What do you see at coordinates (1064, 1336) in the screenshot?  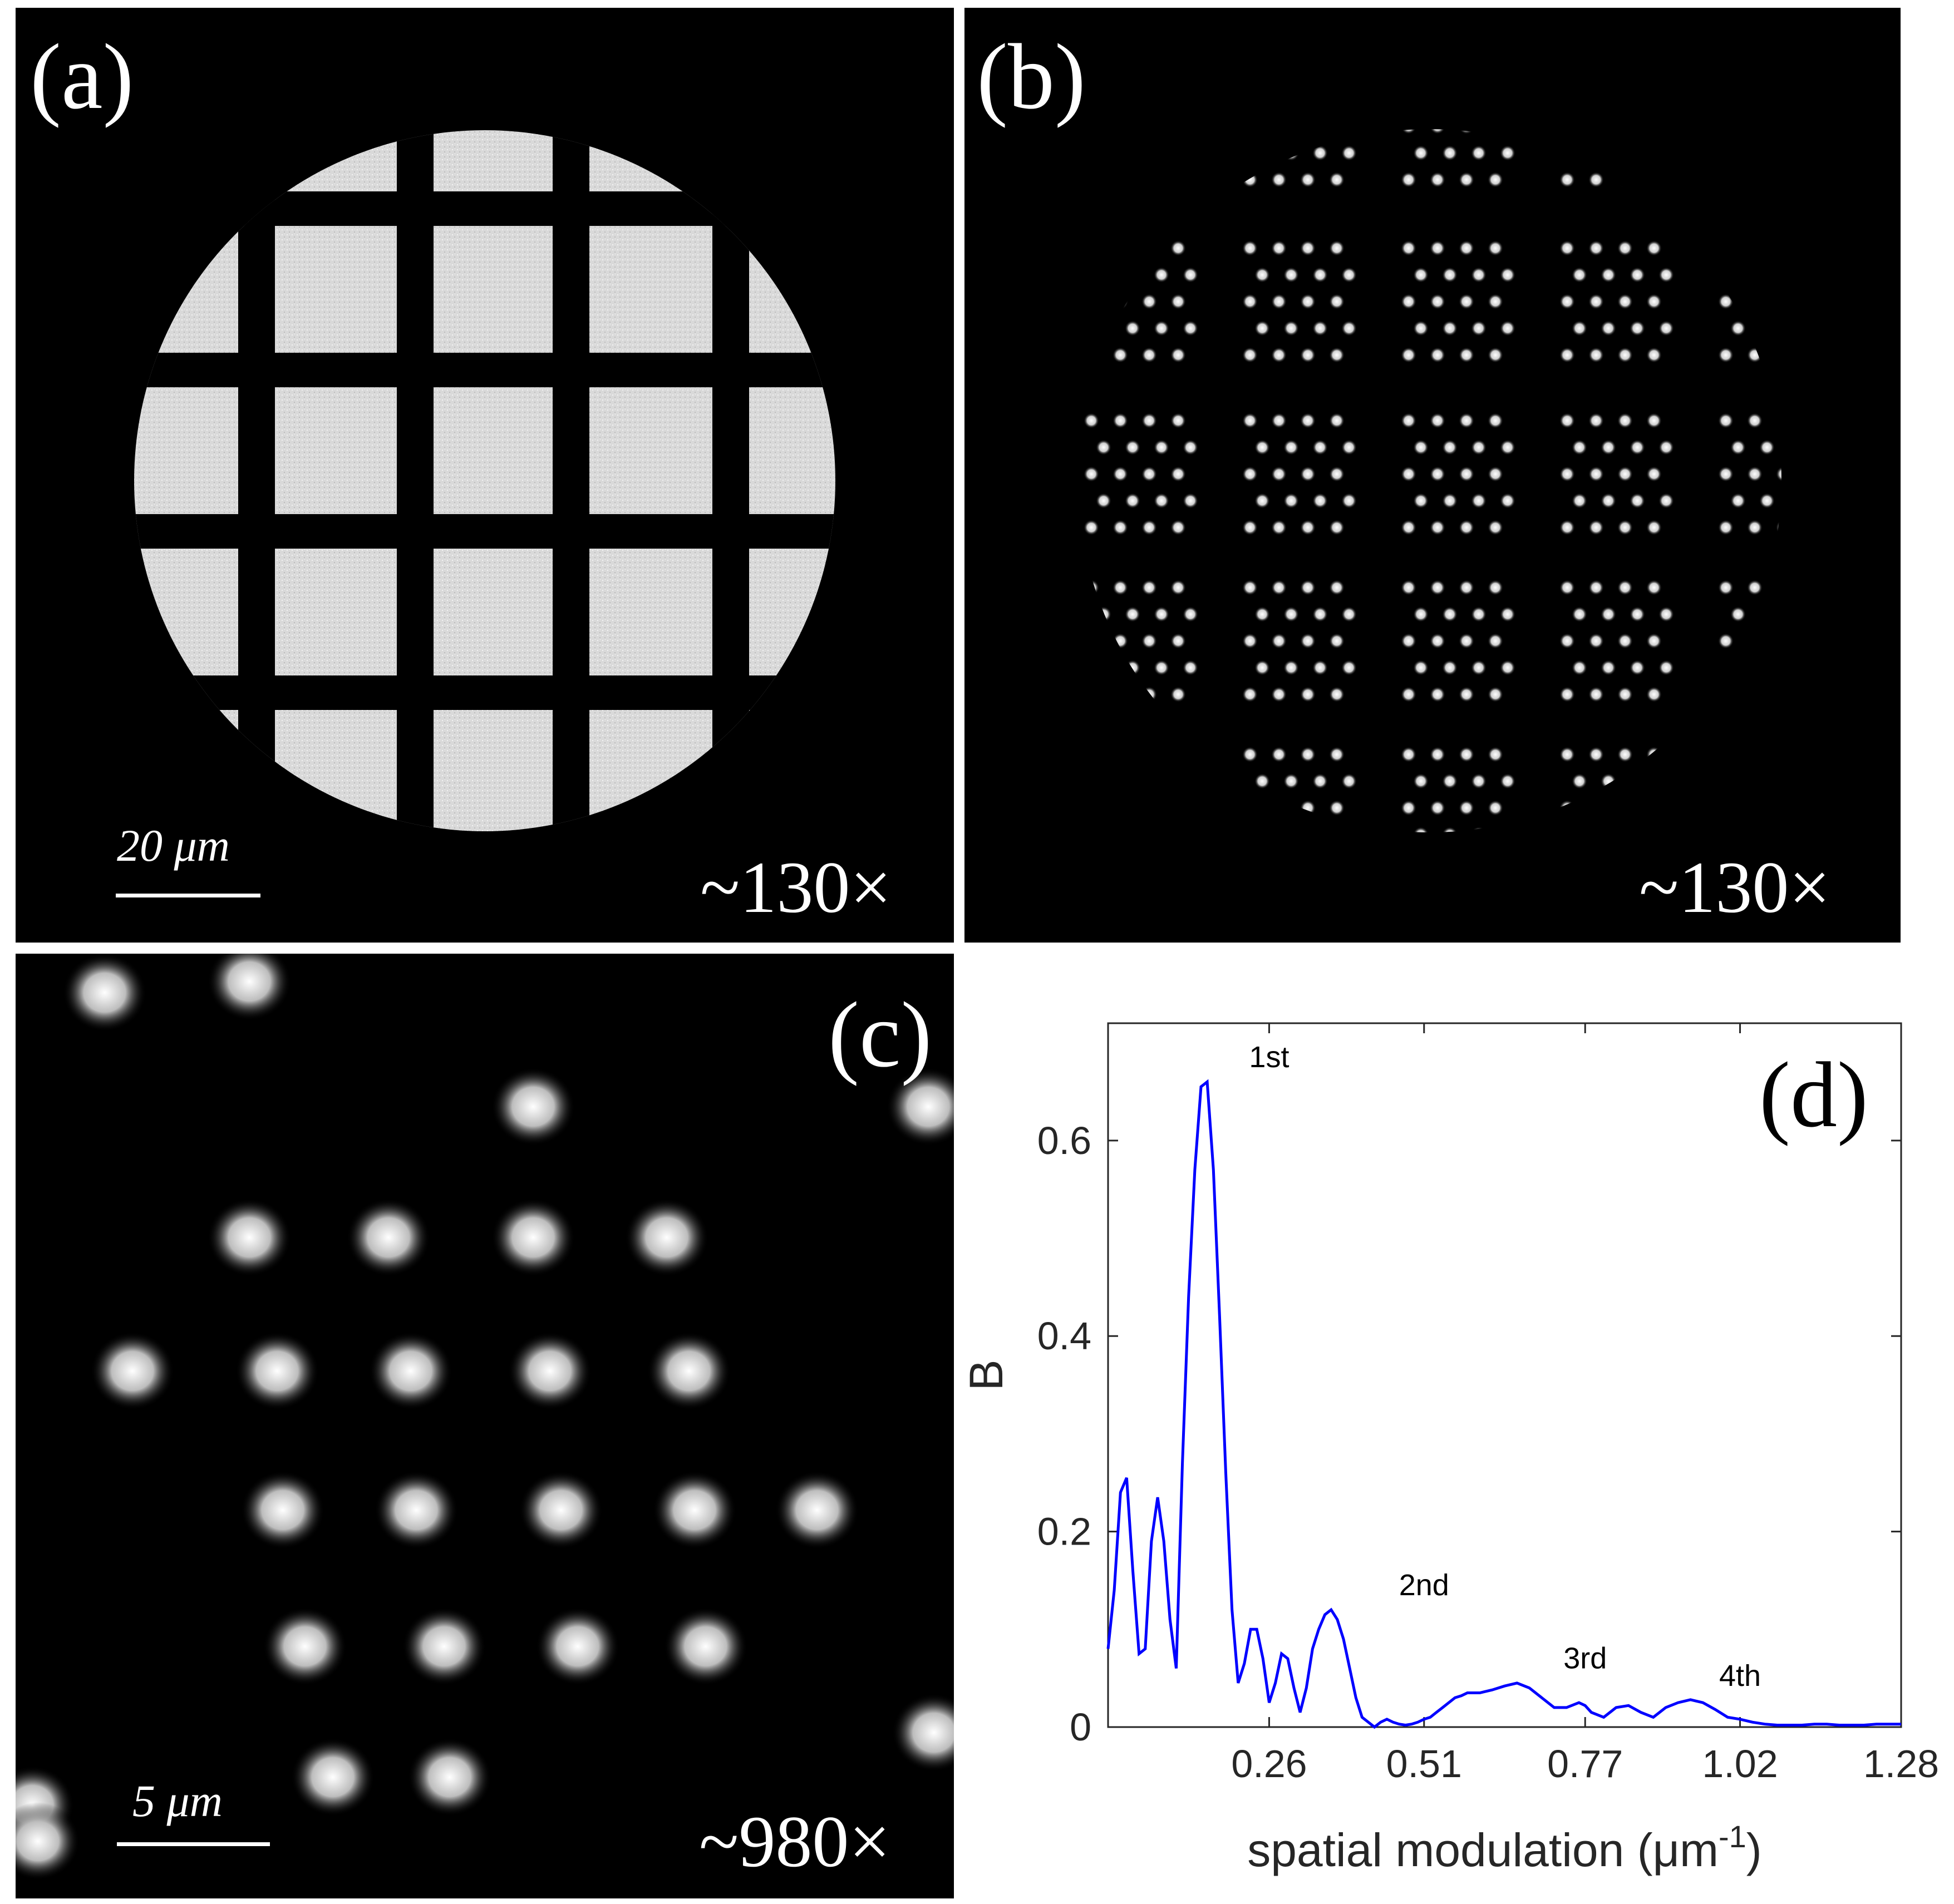 I see `y-tick-label: 0.4` at bounding box center [1064, 1336].